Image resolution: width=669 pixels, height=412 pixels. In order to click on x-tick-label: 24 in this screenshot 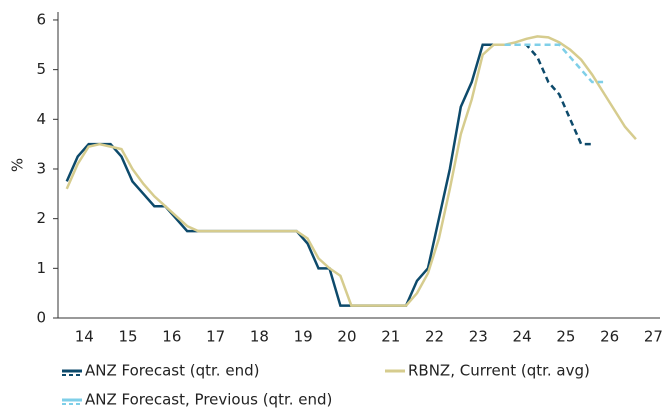, I will do `click(522, 337)`.